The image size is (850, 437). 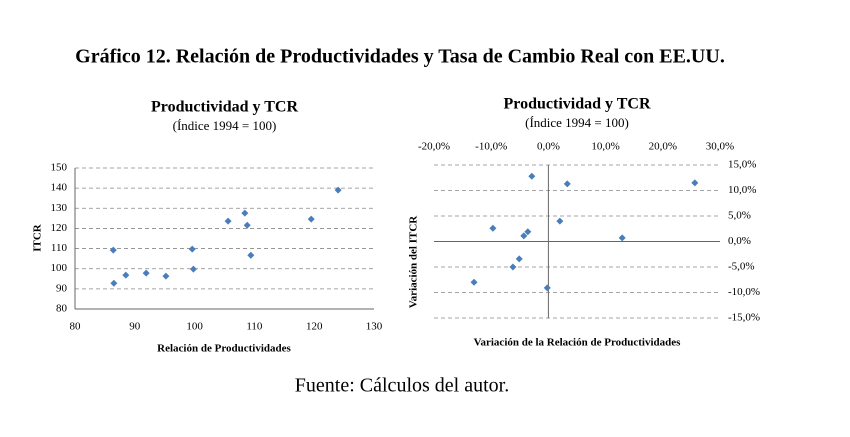 I want to click on y-tick-label: 80, so click(x=62, y=309).